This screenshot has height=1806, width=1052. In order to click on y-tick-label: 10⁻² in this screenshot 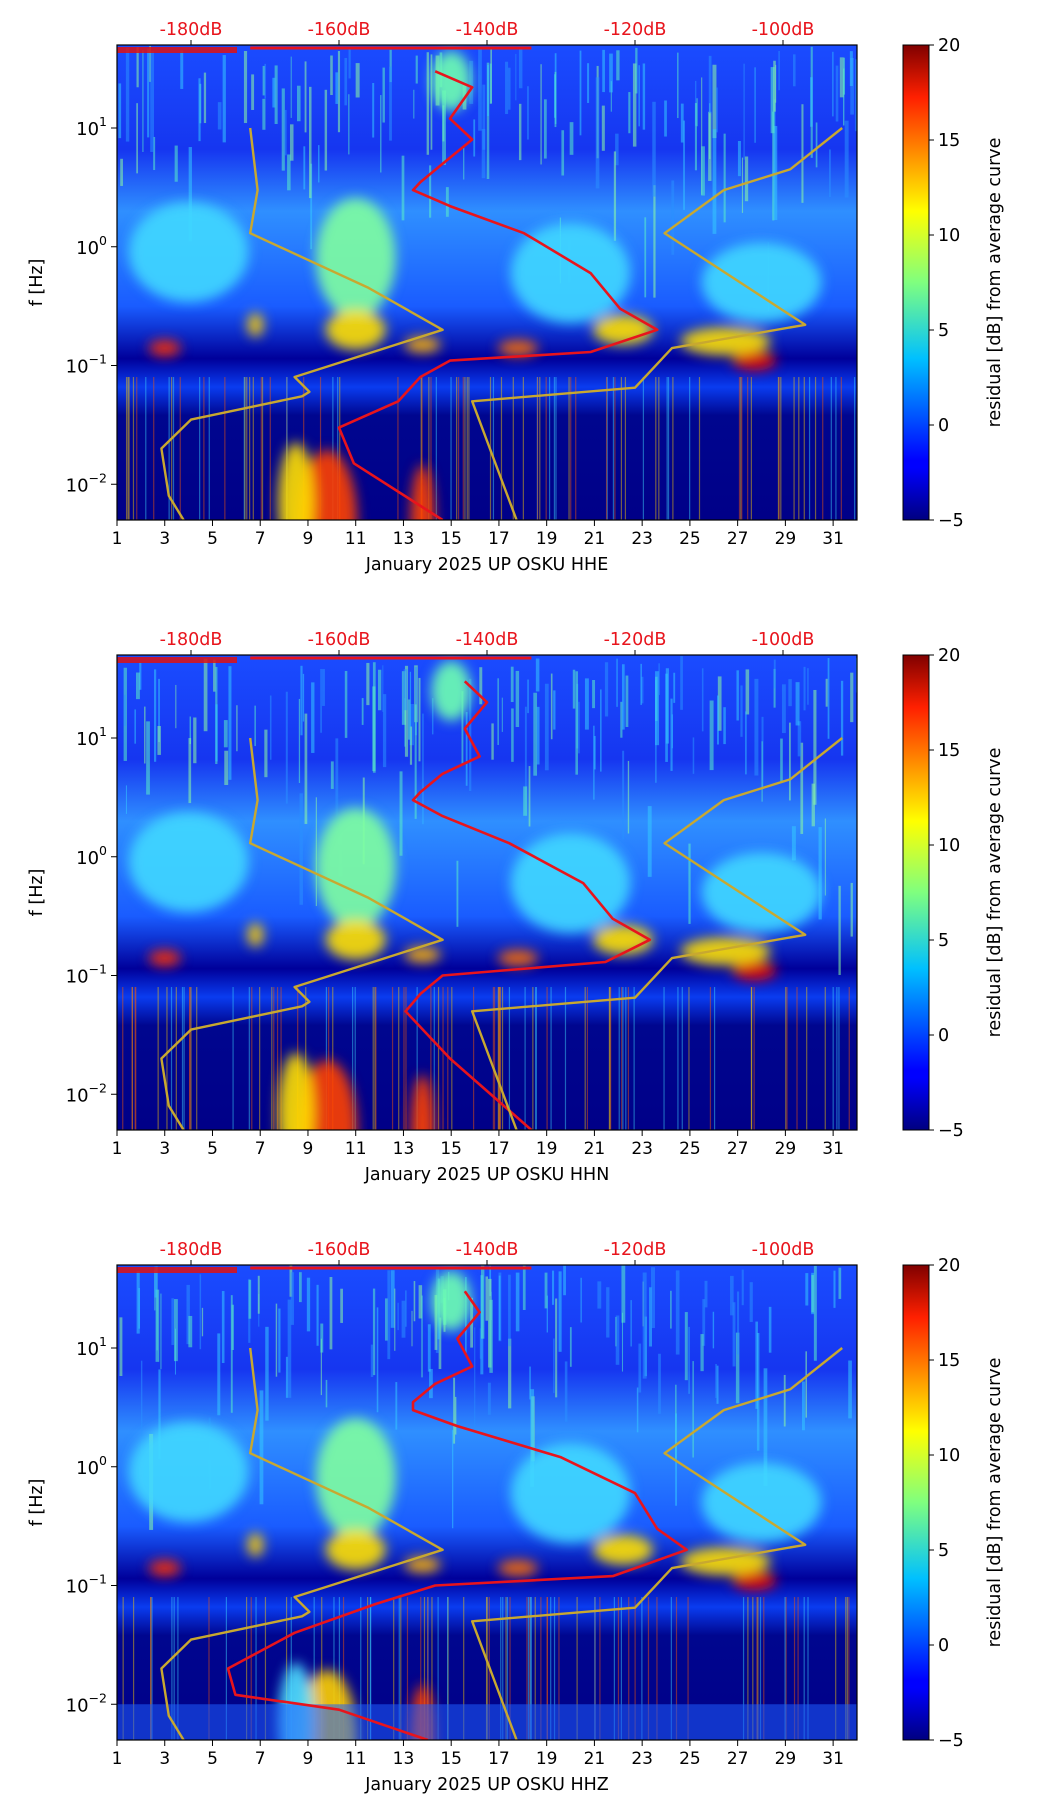, I will do `click(86, 1093)`.